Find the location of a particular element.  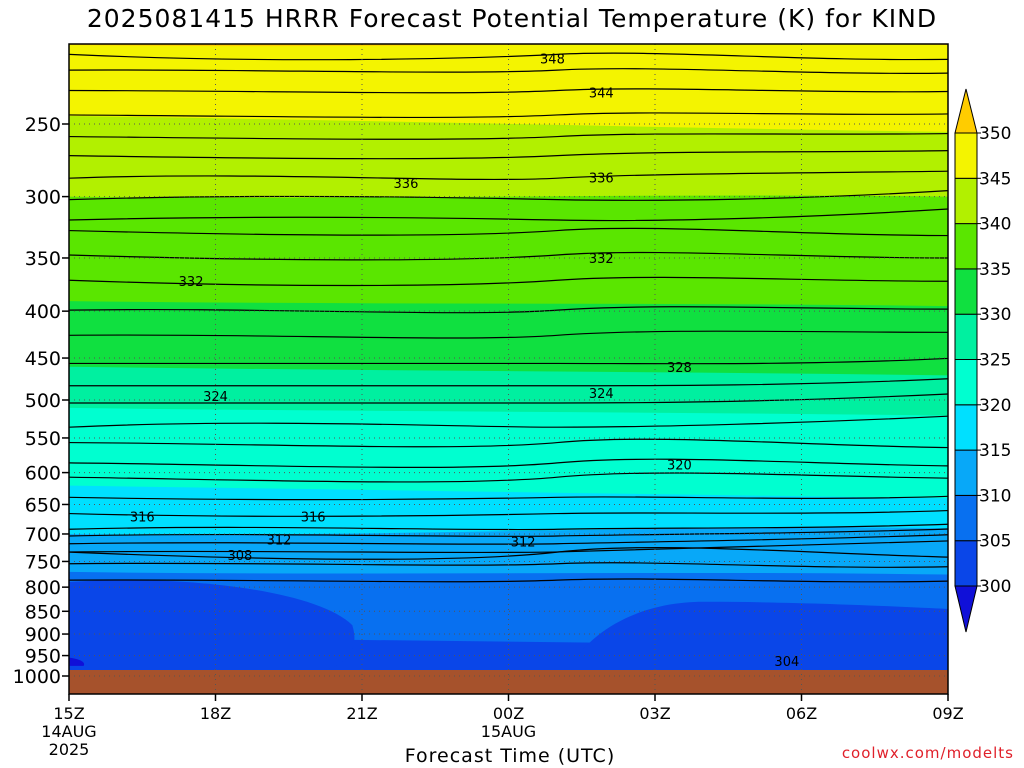

colorbar-extend-top is located at coordinates (966, 111).